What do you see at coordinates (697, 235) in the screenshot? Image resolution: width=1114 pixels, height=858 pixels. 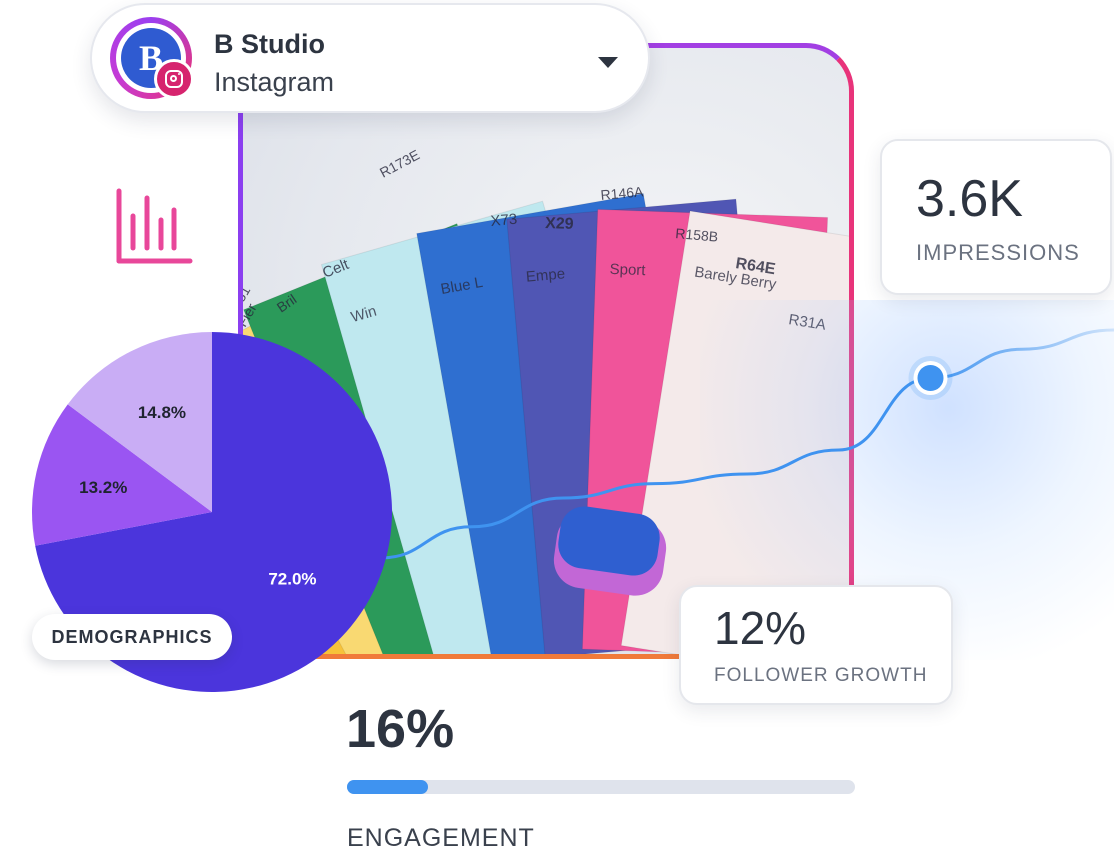 I see `paint-swatch-code: R158B` at bounding box center [697, 235].